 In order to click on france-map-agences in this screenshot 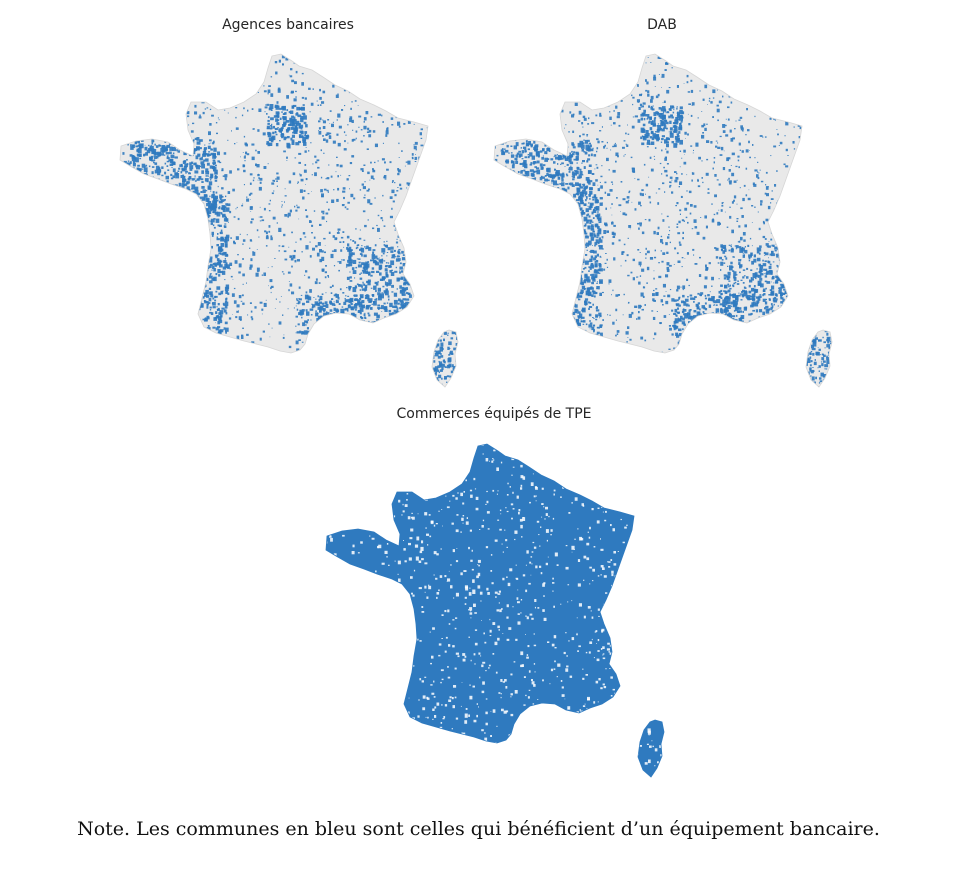, I will do `click(289, 220)`.